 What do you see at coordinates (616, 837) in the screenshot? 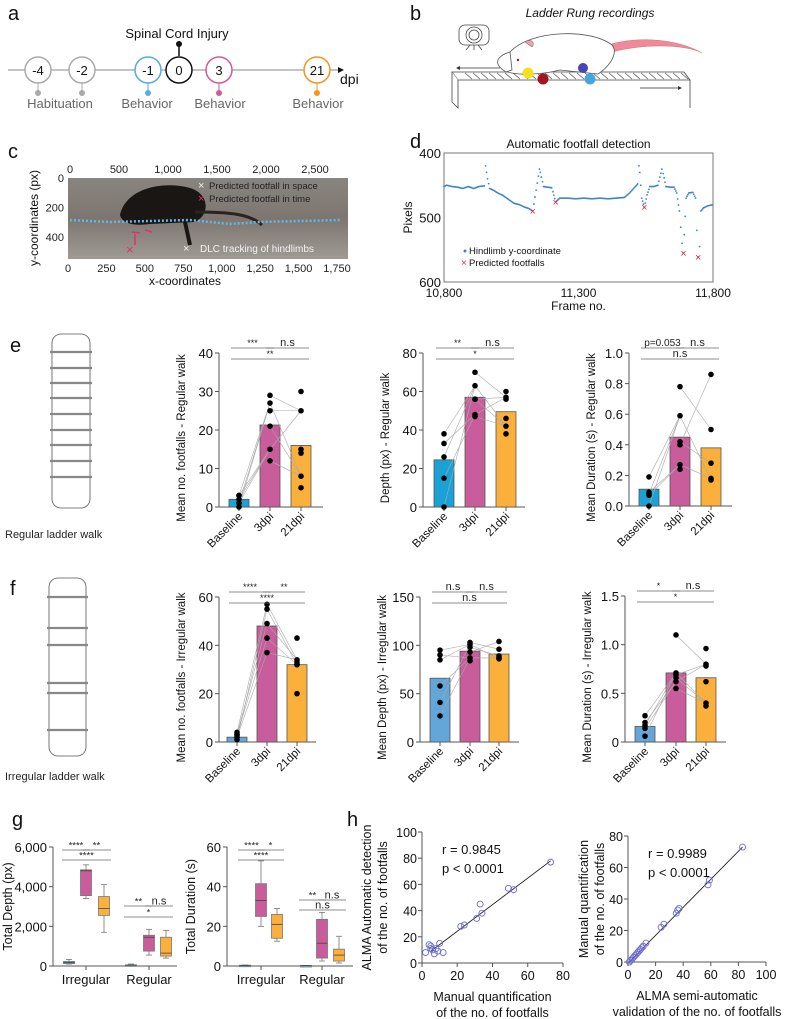
I see `y-tick-label: 80` at bounding box center [616, 837].